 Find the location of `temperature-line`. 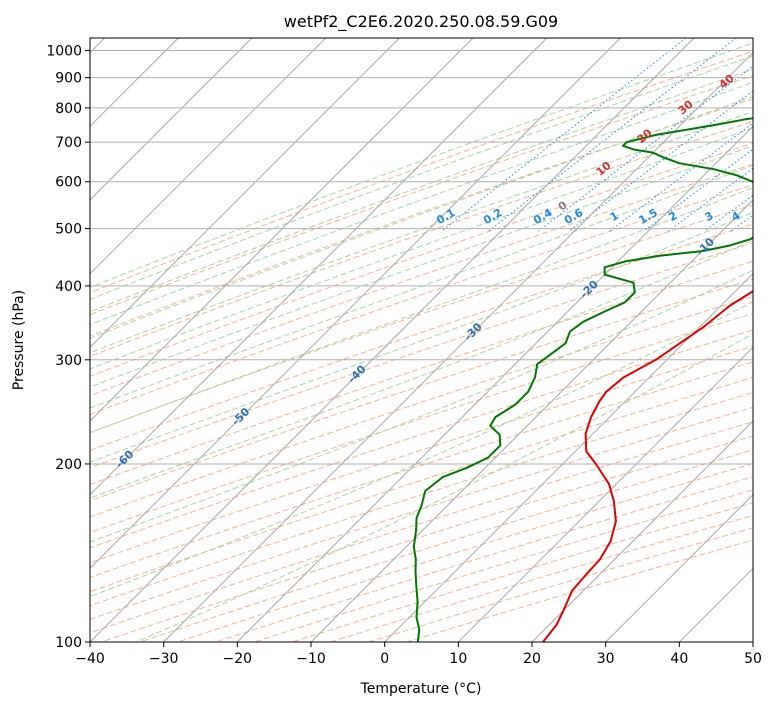

temperature-line is located at coordinates (647, 466).